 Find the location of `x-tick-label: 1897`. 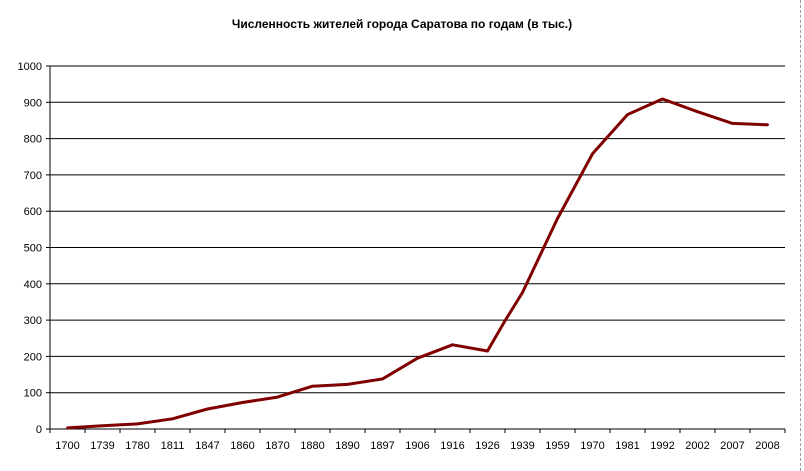

x-tick-label: 1897 is located at coordinates (382, 446).